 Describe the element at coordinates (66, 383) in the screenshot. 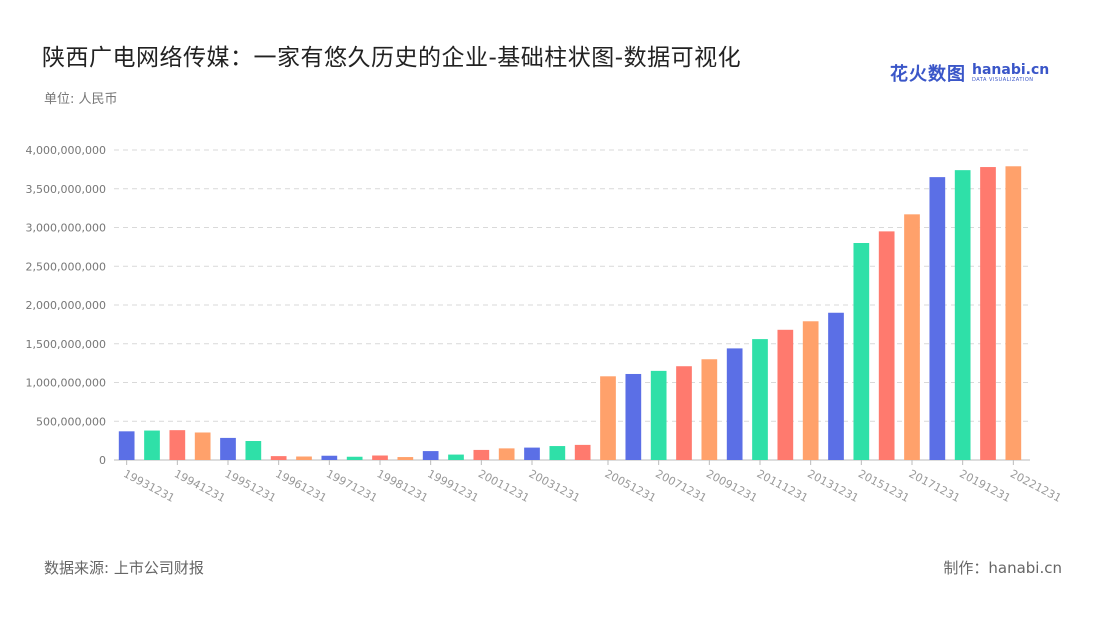

I see `y-tick-label: 1,000,000,000` at that location.